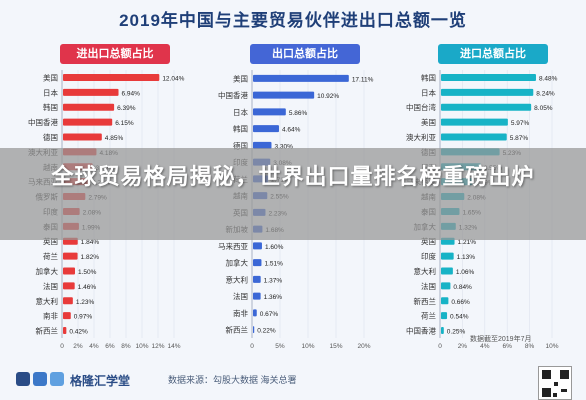  Describe the element at coordinates (115, 54) in the screenshot. I see `panel-header-import-export: 进出口总额占比` at that location.